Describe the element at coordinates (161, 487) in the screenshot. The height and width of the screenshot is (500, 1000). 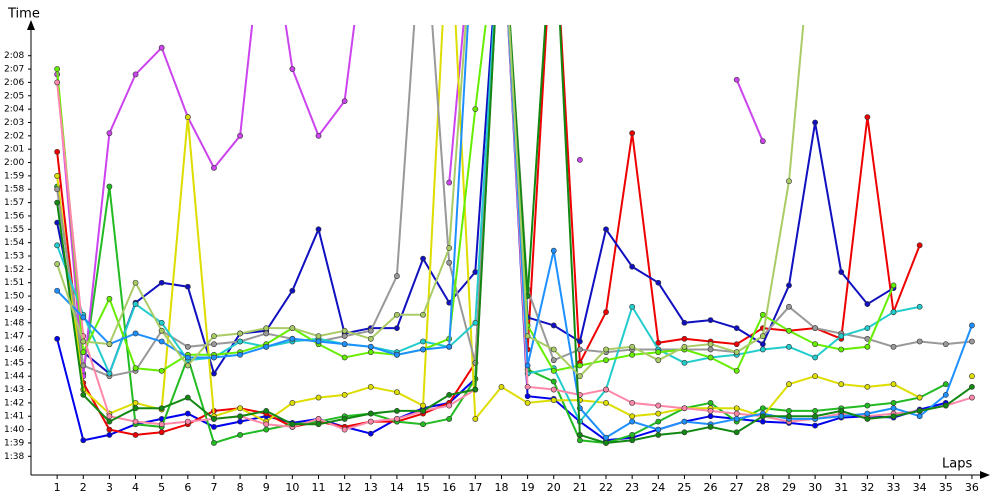
I see `x-tick-label: 5` at that location.